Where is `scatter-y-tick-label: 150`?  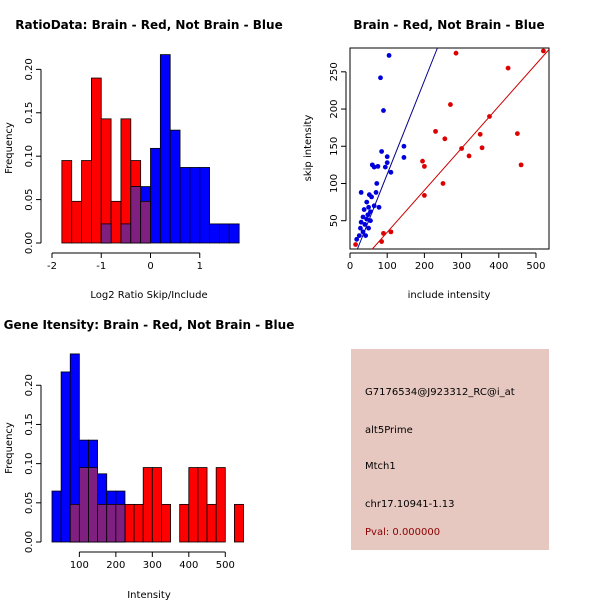
scatter-y-tick-label: 150 is located at coordinates (334, 146).